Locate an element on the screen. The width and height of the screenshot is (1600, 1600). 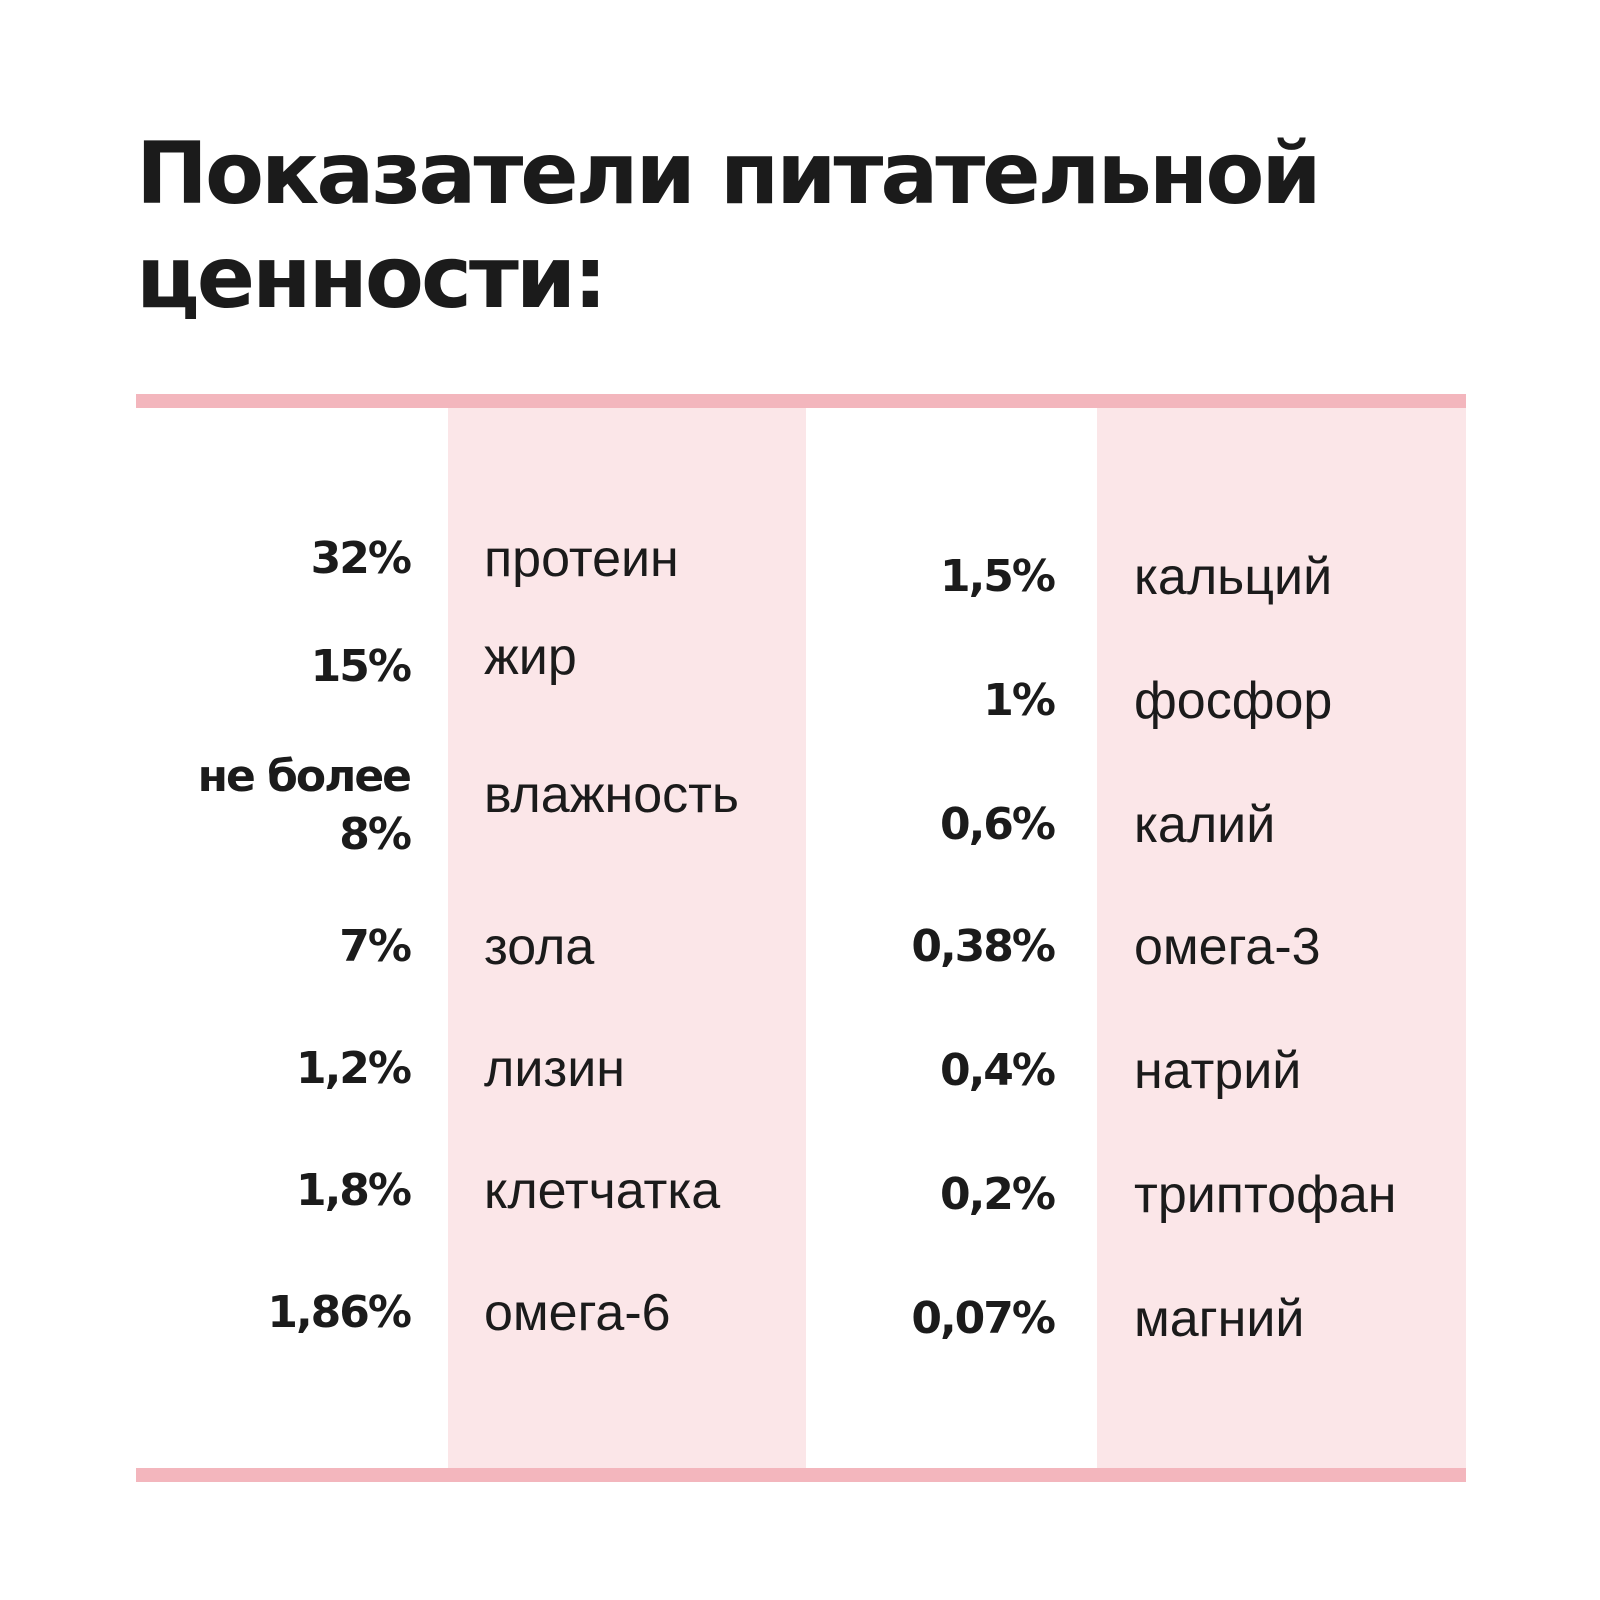
nutrient-value-magnesium: 0,07% is located at coordinates (983, 1318).